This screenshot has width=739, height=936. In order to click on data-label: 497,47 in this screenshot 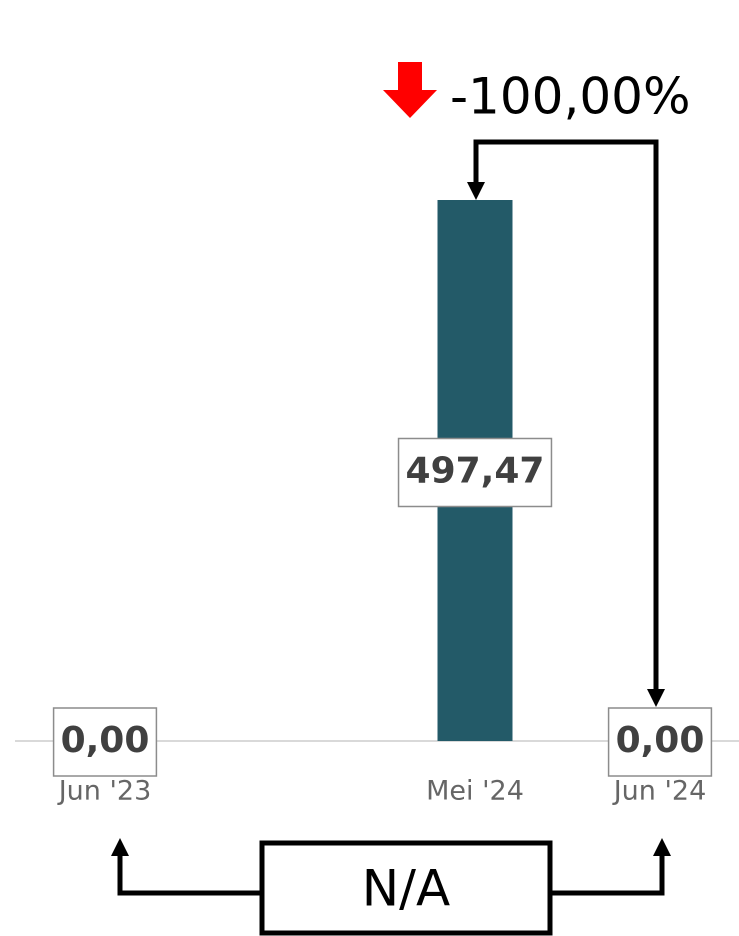, I will do `click(475, 471)`.